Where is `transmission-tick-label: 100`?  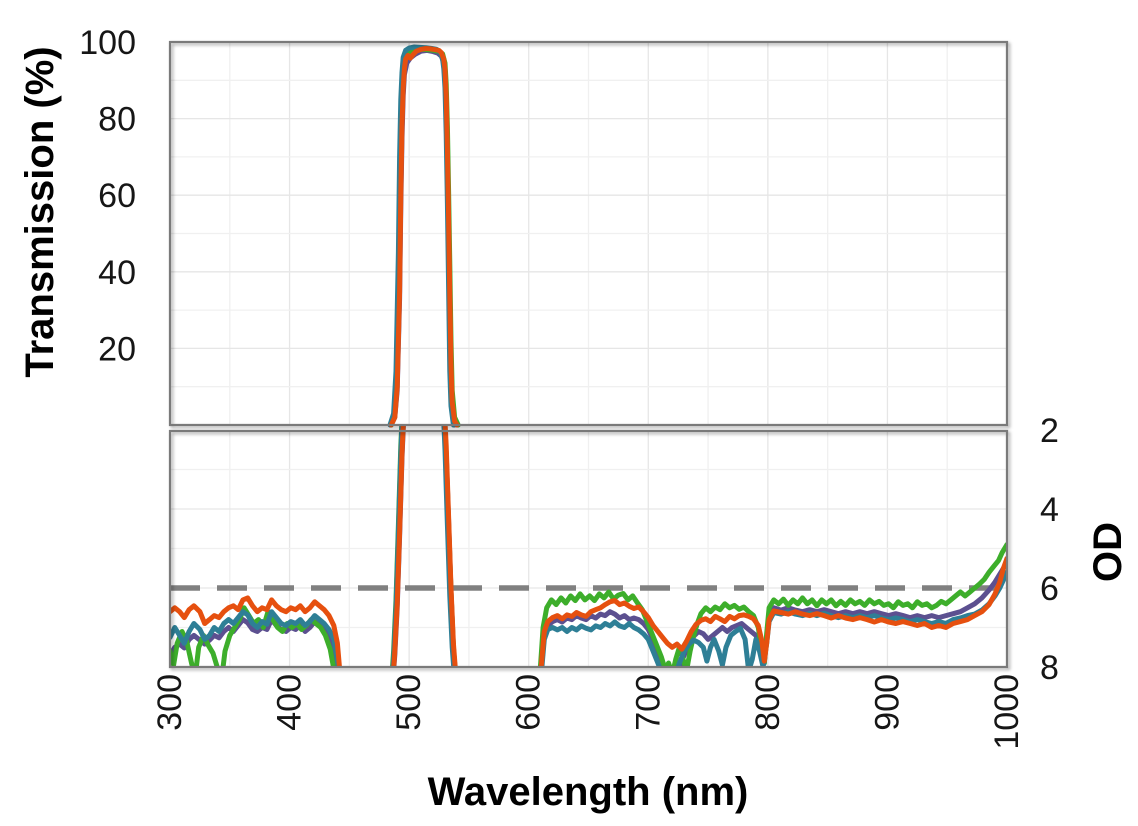 transmission-tick-label: 100 is located at coordinates (107, 43).